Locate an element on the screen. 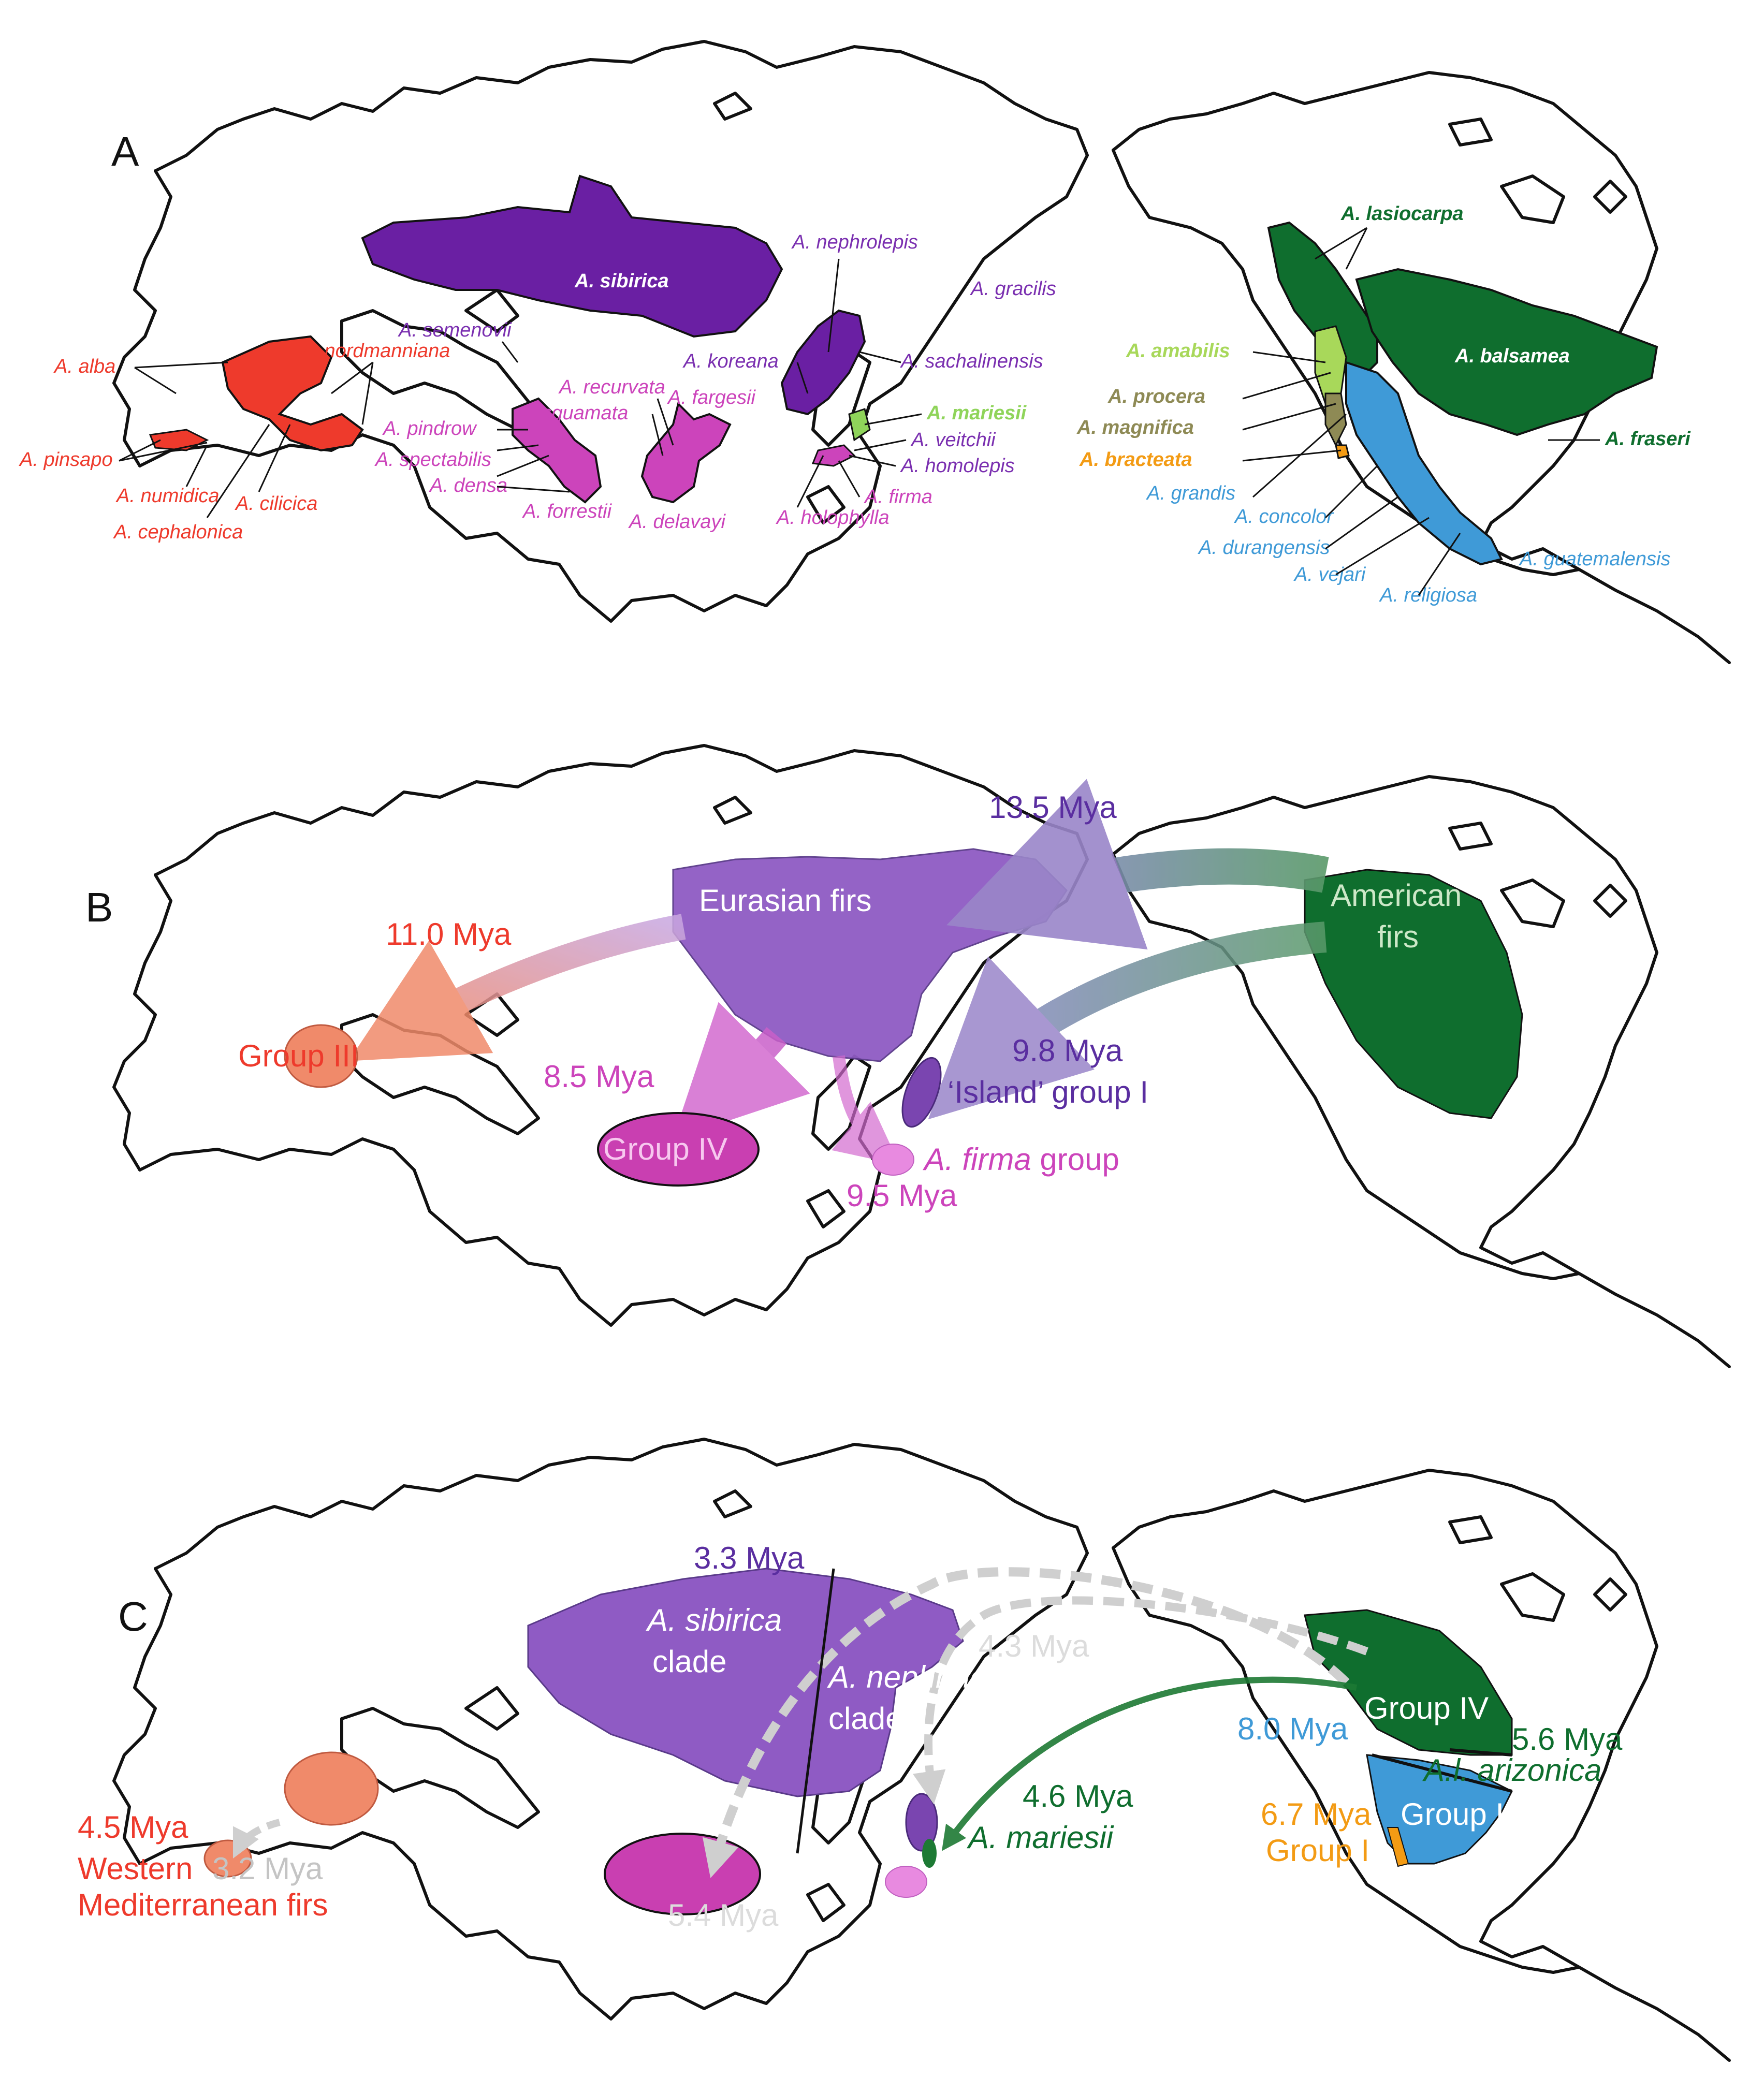  arrow-american-to-island is located at coordinates (1127, 1020).